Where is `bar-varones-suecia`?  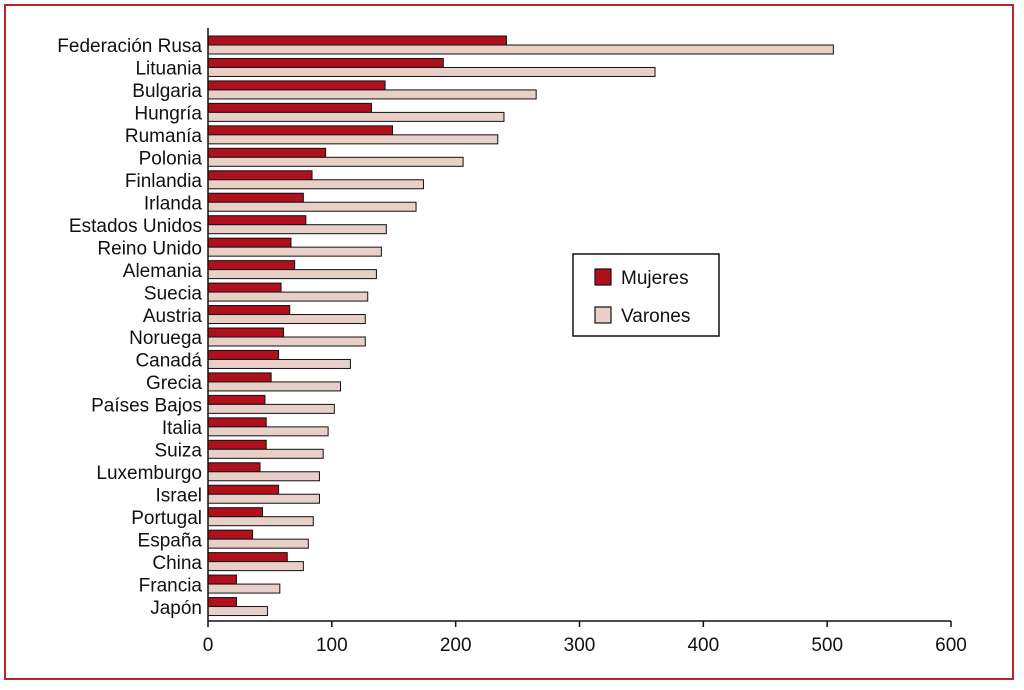
bar-varones-suecia is located at coordinates (288, 296).